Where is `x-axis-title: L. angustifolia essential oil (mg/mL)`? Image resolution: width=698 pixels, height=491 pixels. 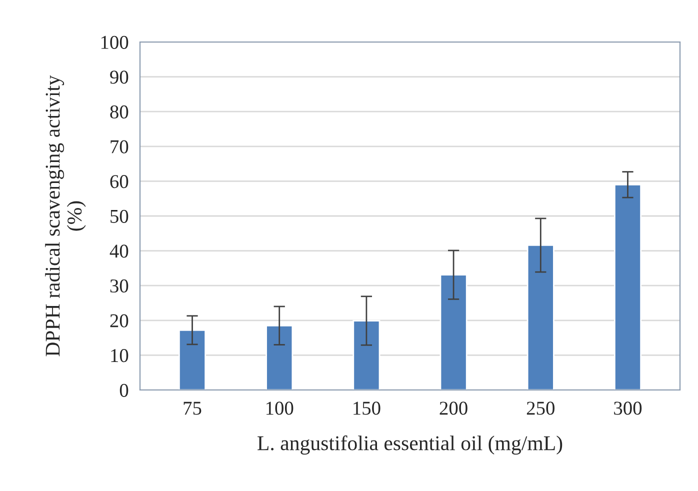
x-axis-title: L. angustifolia essential oil (mg/mL) is located at coordinates (410, 445).